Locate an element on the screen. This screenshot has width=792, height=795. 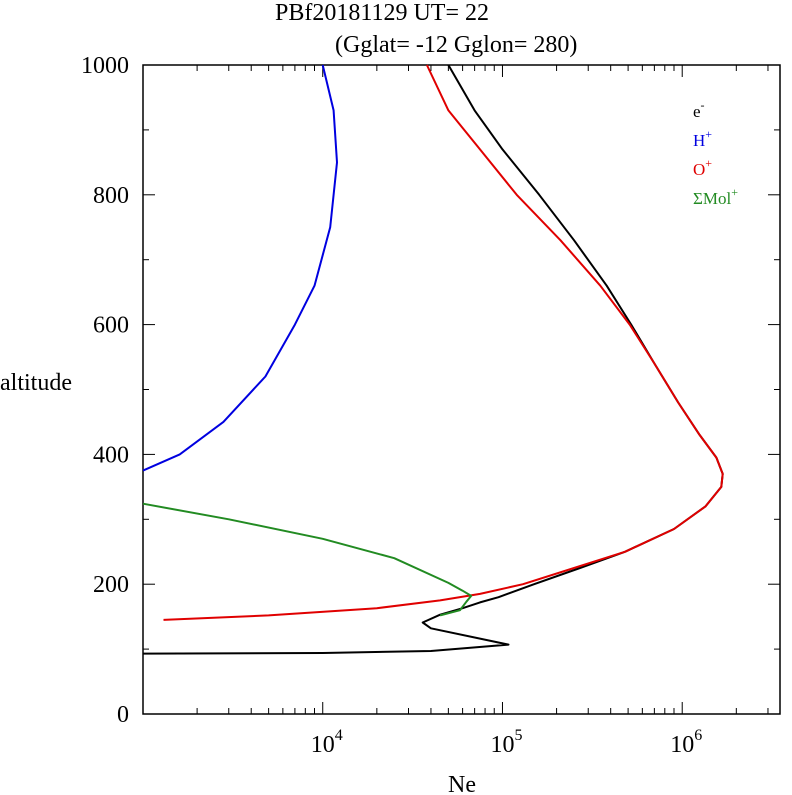
chart-subtitle: (Gglat= -12 Gglon= 280) is located at coordinates (456, 45).